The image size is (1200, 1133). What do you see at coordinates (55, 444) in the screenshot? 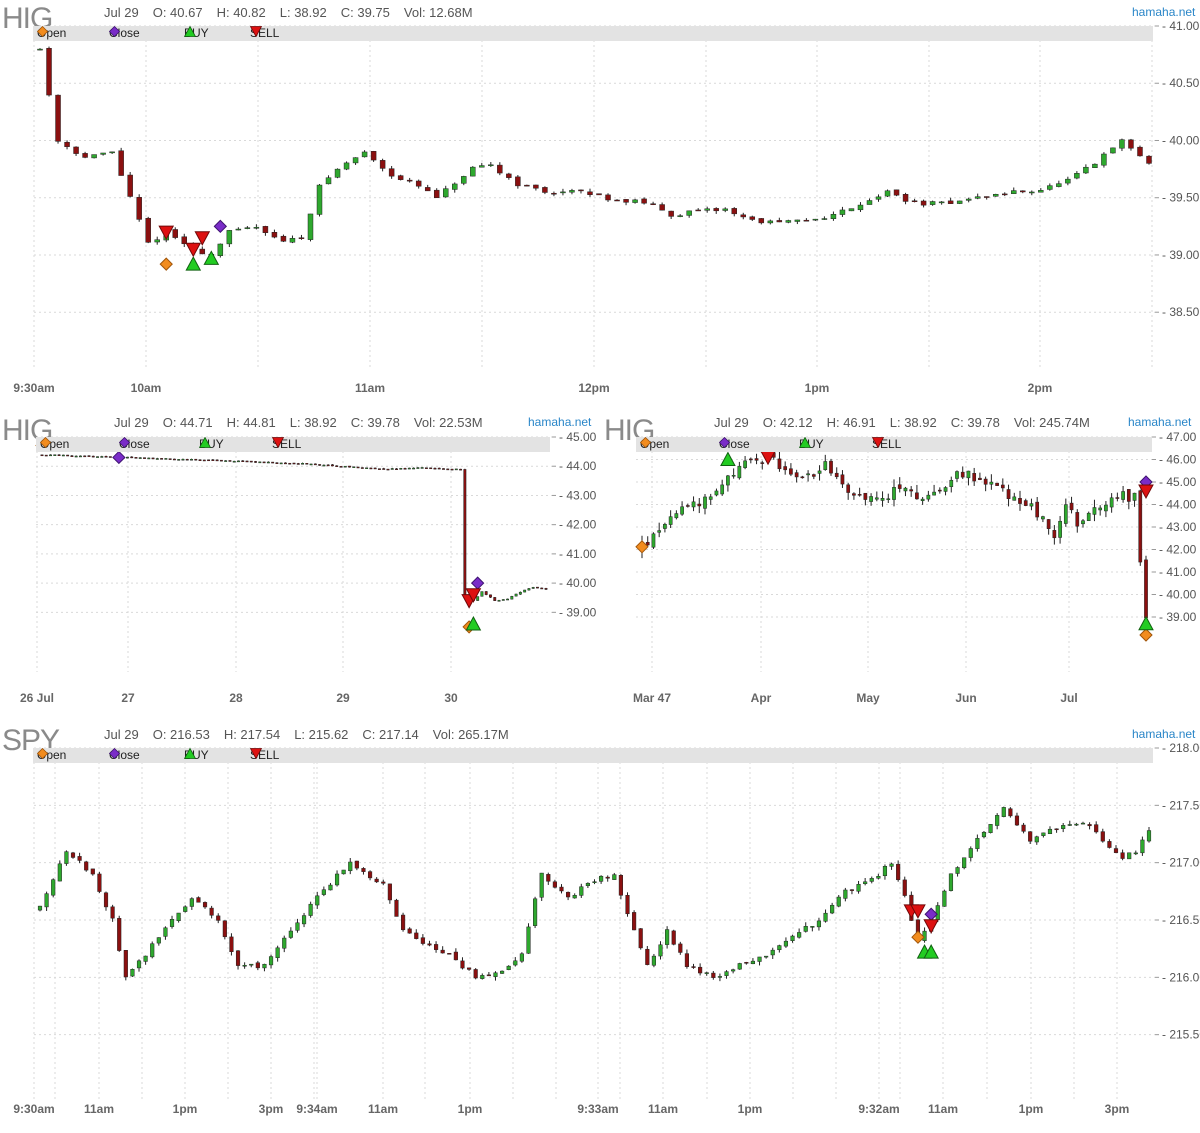
I see `legend-open: Open` at bounding box center [55, 444].